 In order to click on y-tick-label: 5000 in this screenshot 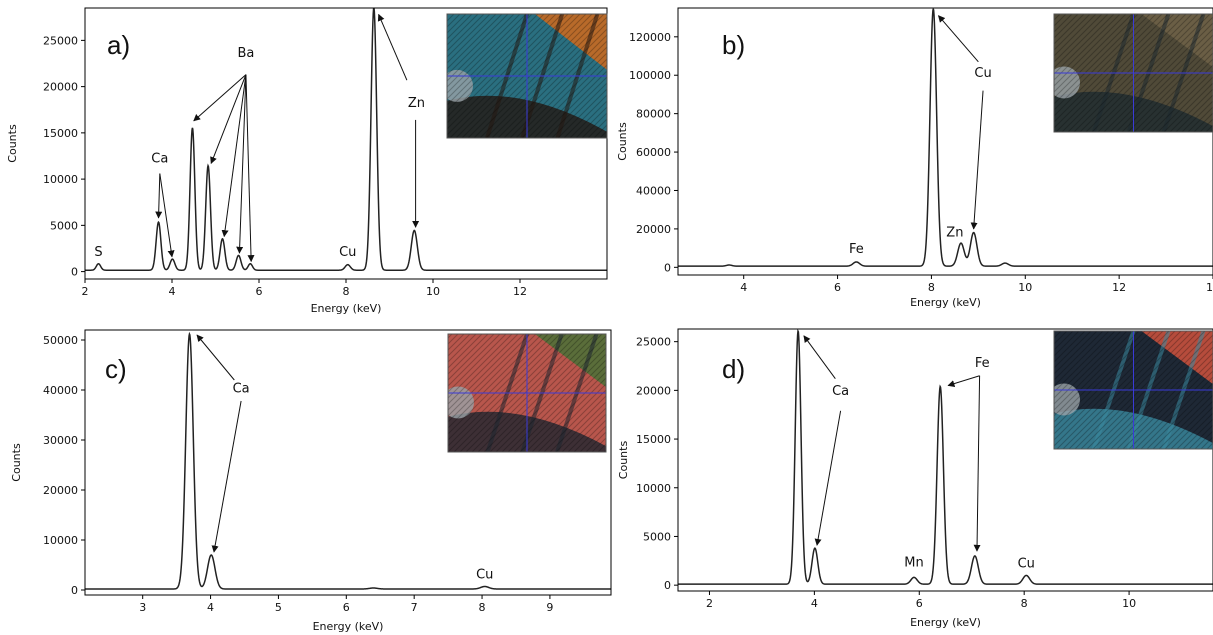, I will do `click(64, 225)`.